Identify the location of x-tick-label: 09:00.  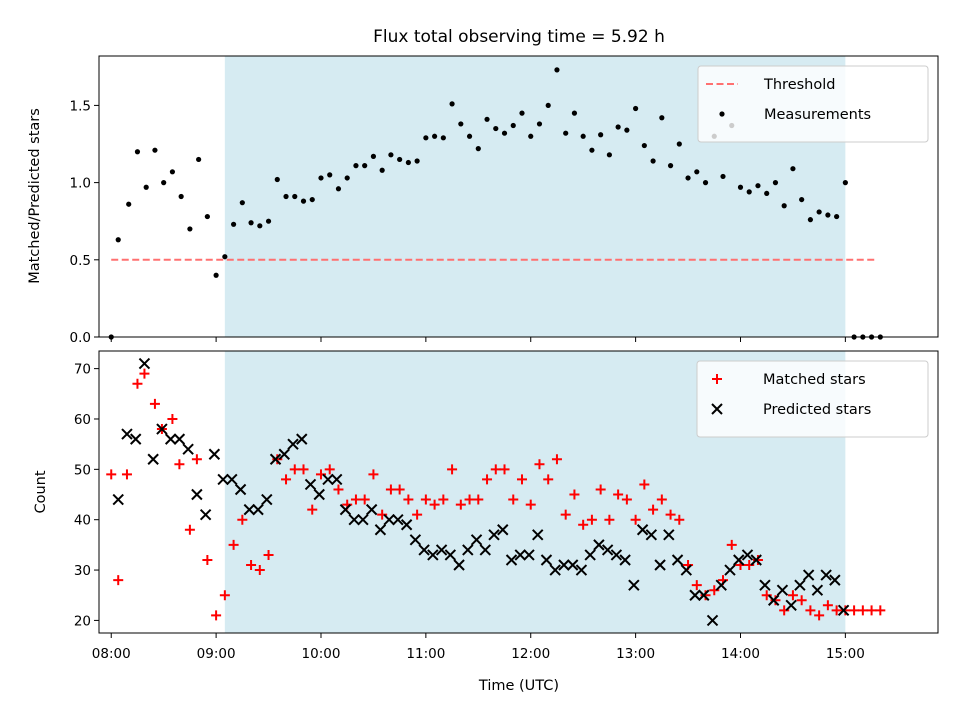
(216, 654).